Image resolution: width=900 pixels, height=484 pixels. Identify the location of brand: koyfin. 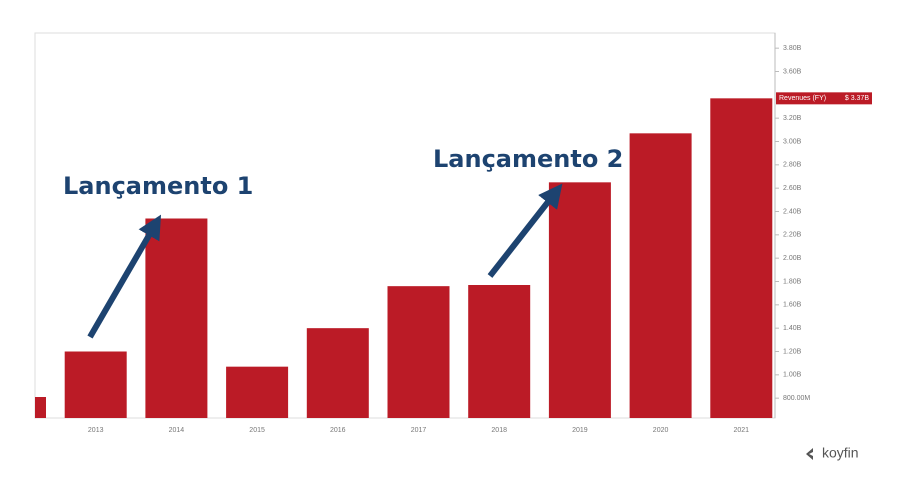
(840, 453).